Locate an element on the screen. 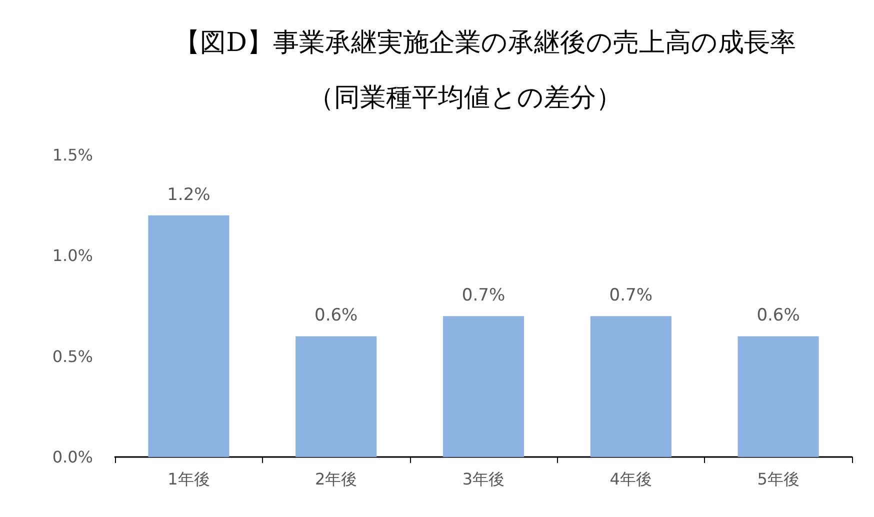  x-tick-label: 2年後 is located at coordinates (336, 479).